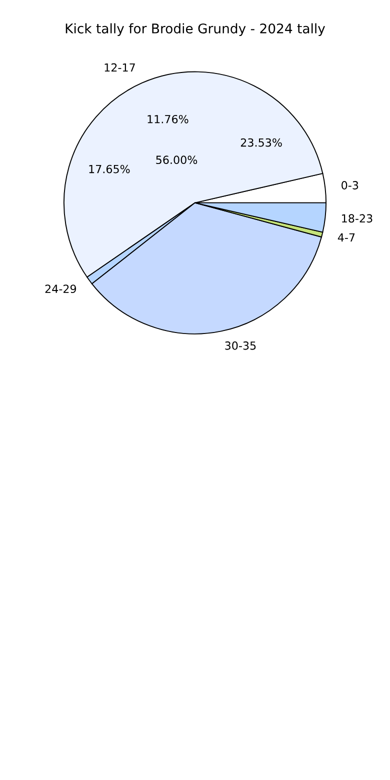 The width and height of the screenshot is (390, 780). What do you see at coordinates (60, 289) in the screenshot?
I see `slice-label: 24-29` at bounding box center [60, 289].